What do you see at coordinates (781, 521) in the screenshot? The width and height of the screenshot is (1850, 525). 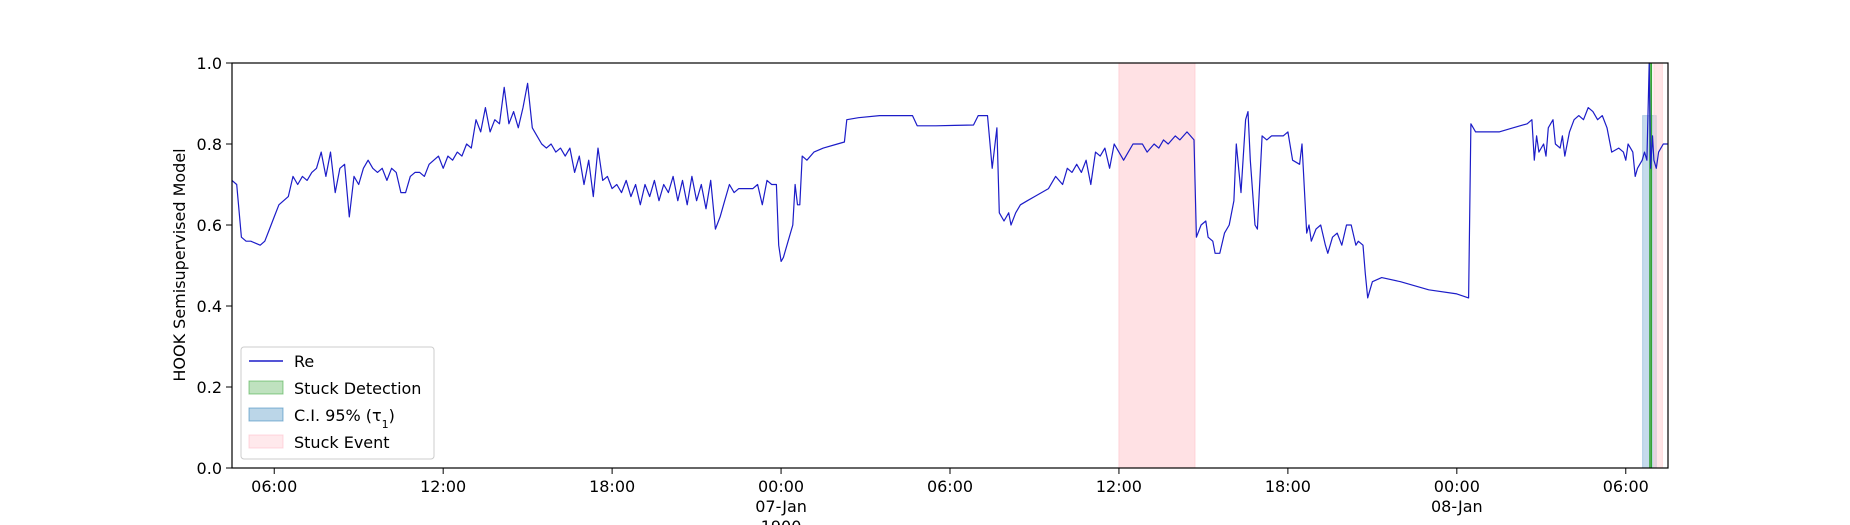 I see `x-year-label: 1900` at bounding box center [781, 521].